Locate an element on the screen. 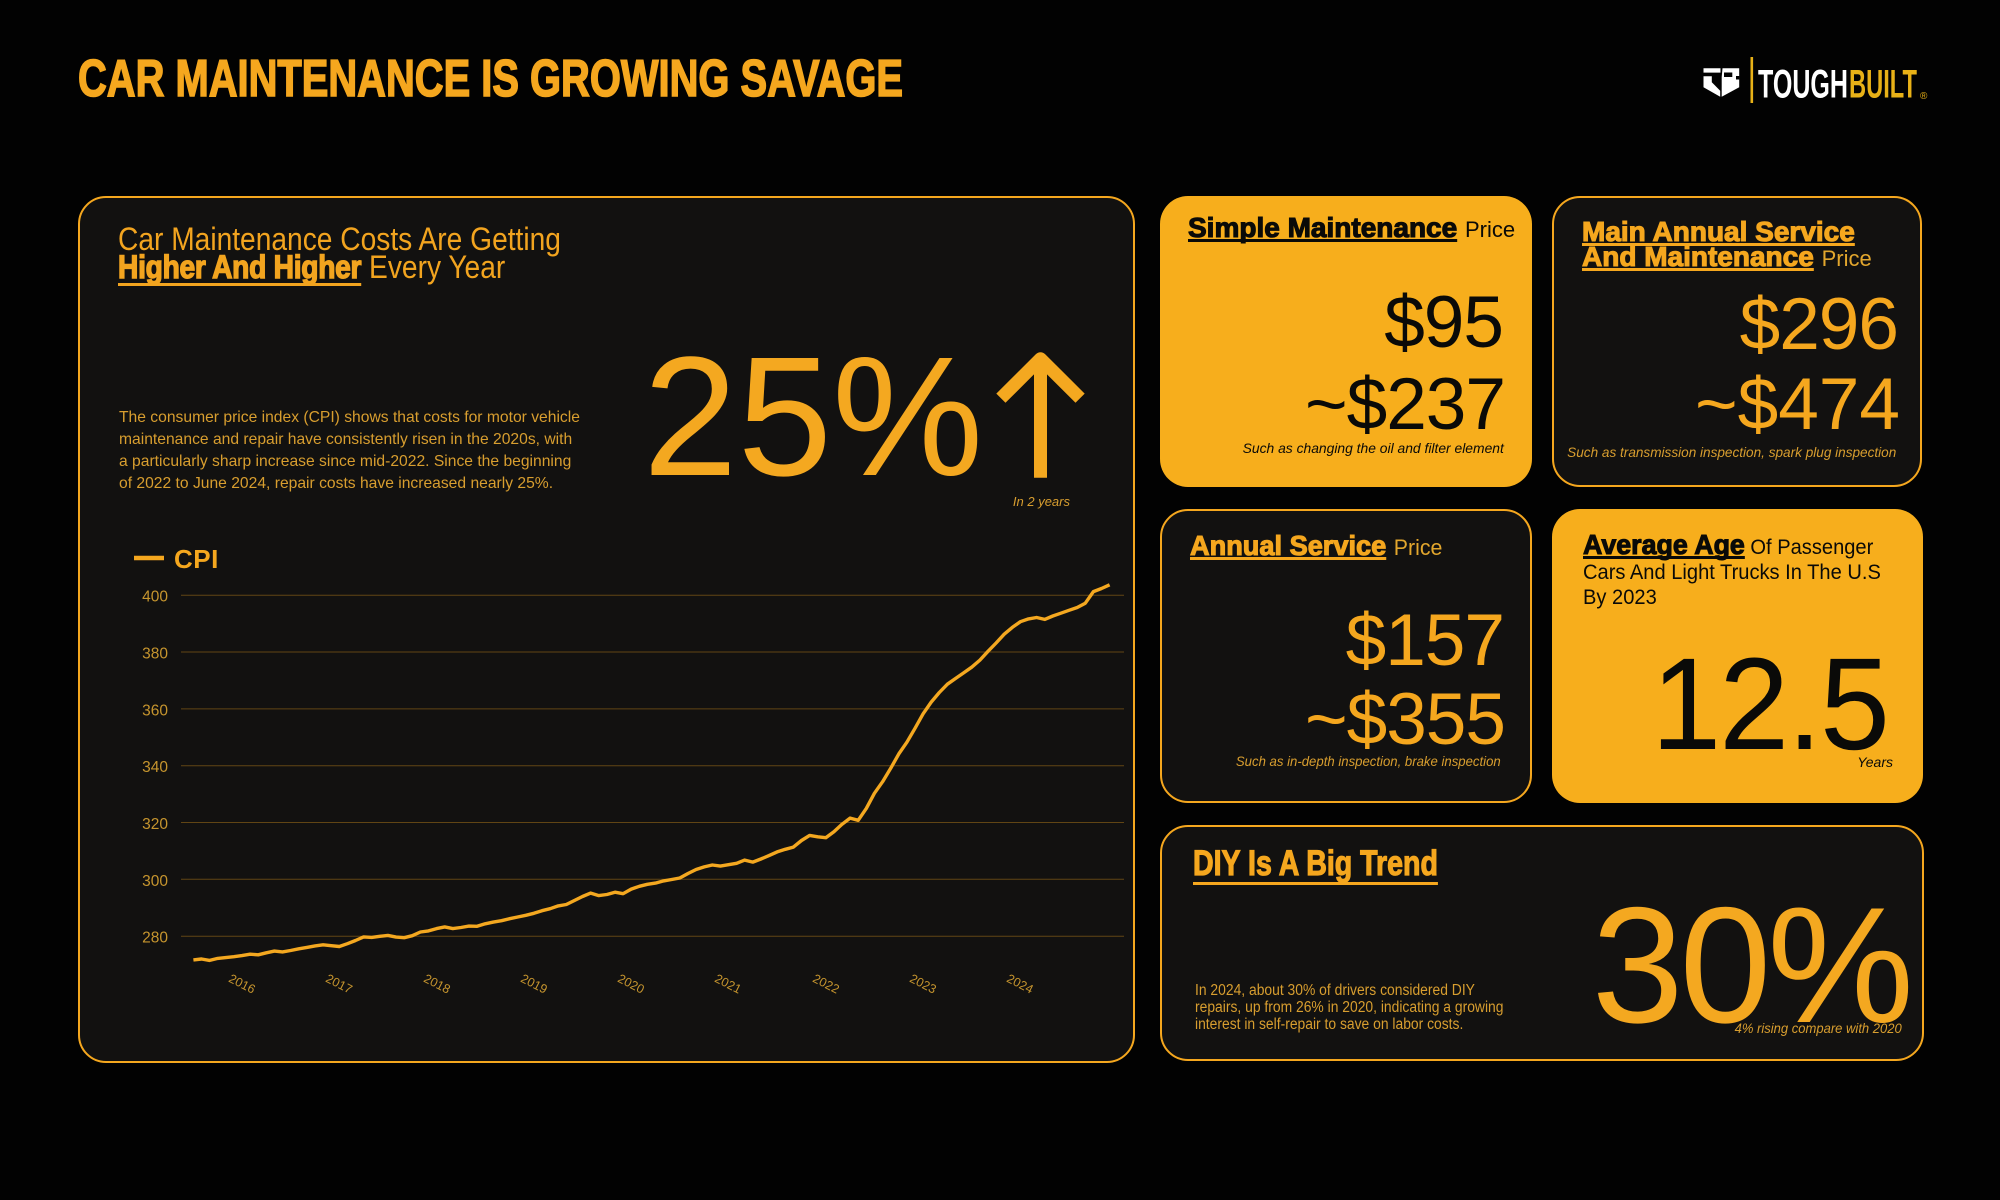 The image size is (2000, 1200). svg-text: TOUGH is located at coordinates (1803, 85).